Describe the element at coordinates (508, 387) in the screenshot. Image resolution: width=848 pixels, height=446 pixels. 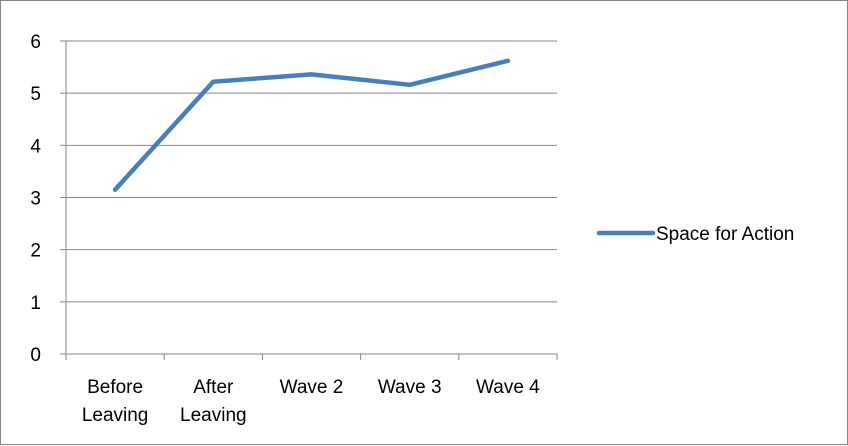
I see `x-tick-label-5: Wave 4` at that location.